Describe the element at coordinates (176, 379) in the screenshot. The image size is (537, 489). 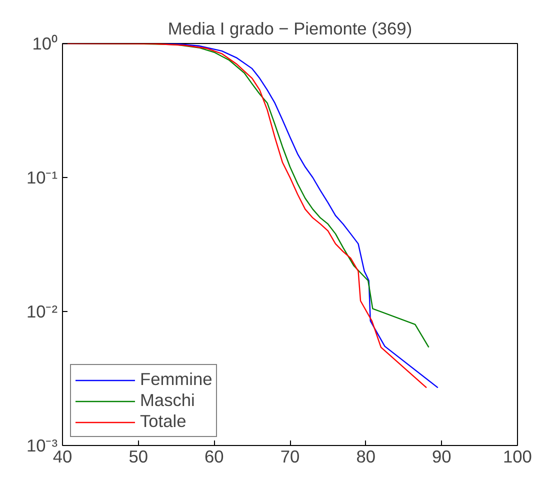
I see `legend-label: Femmine` at that location.